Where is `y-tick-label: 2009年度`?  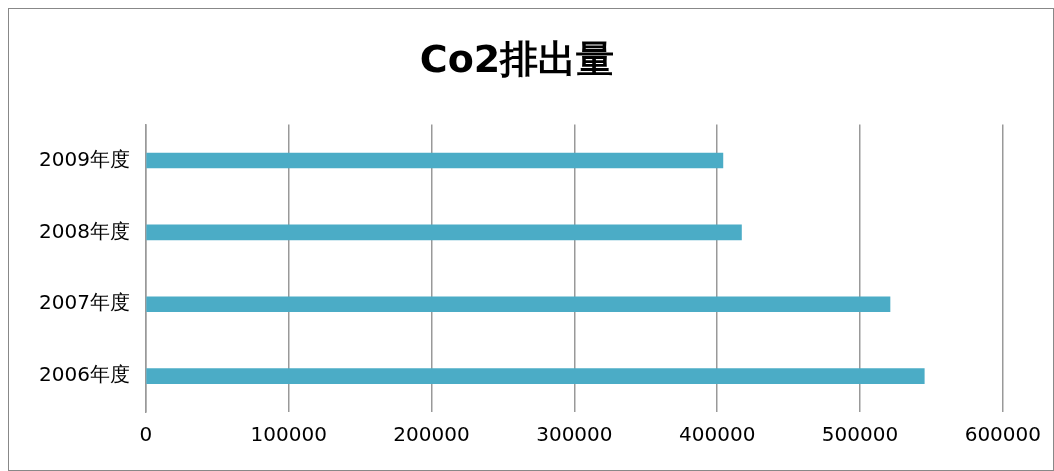
y-tick-label: 2009年度 is located at coordinates (84, 158).